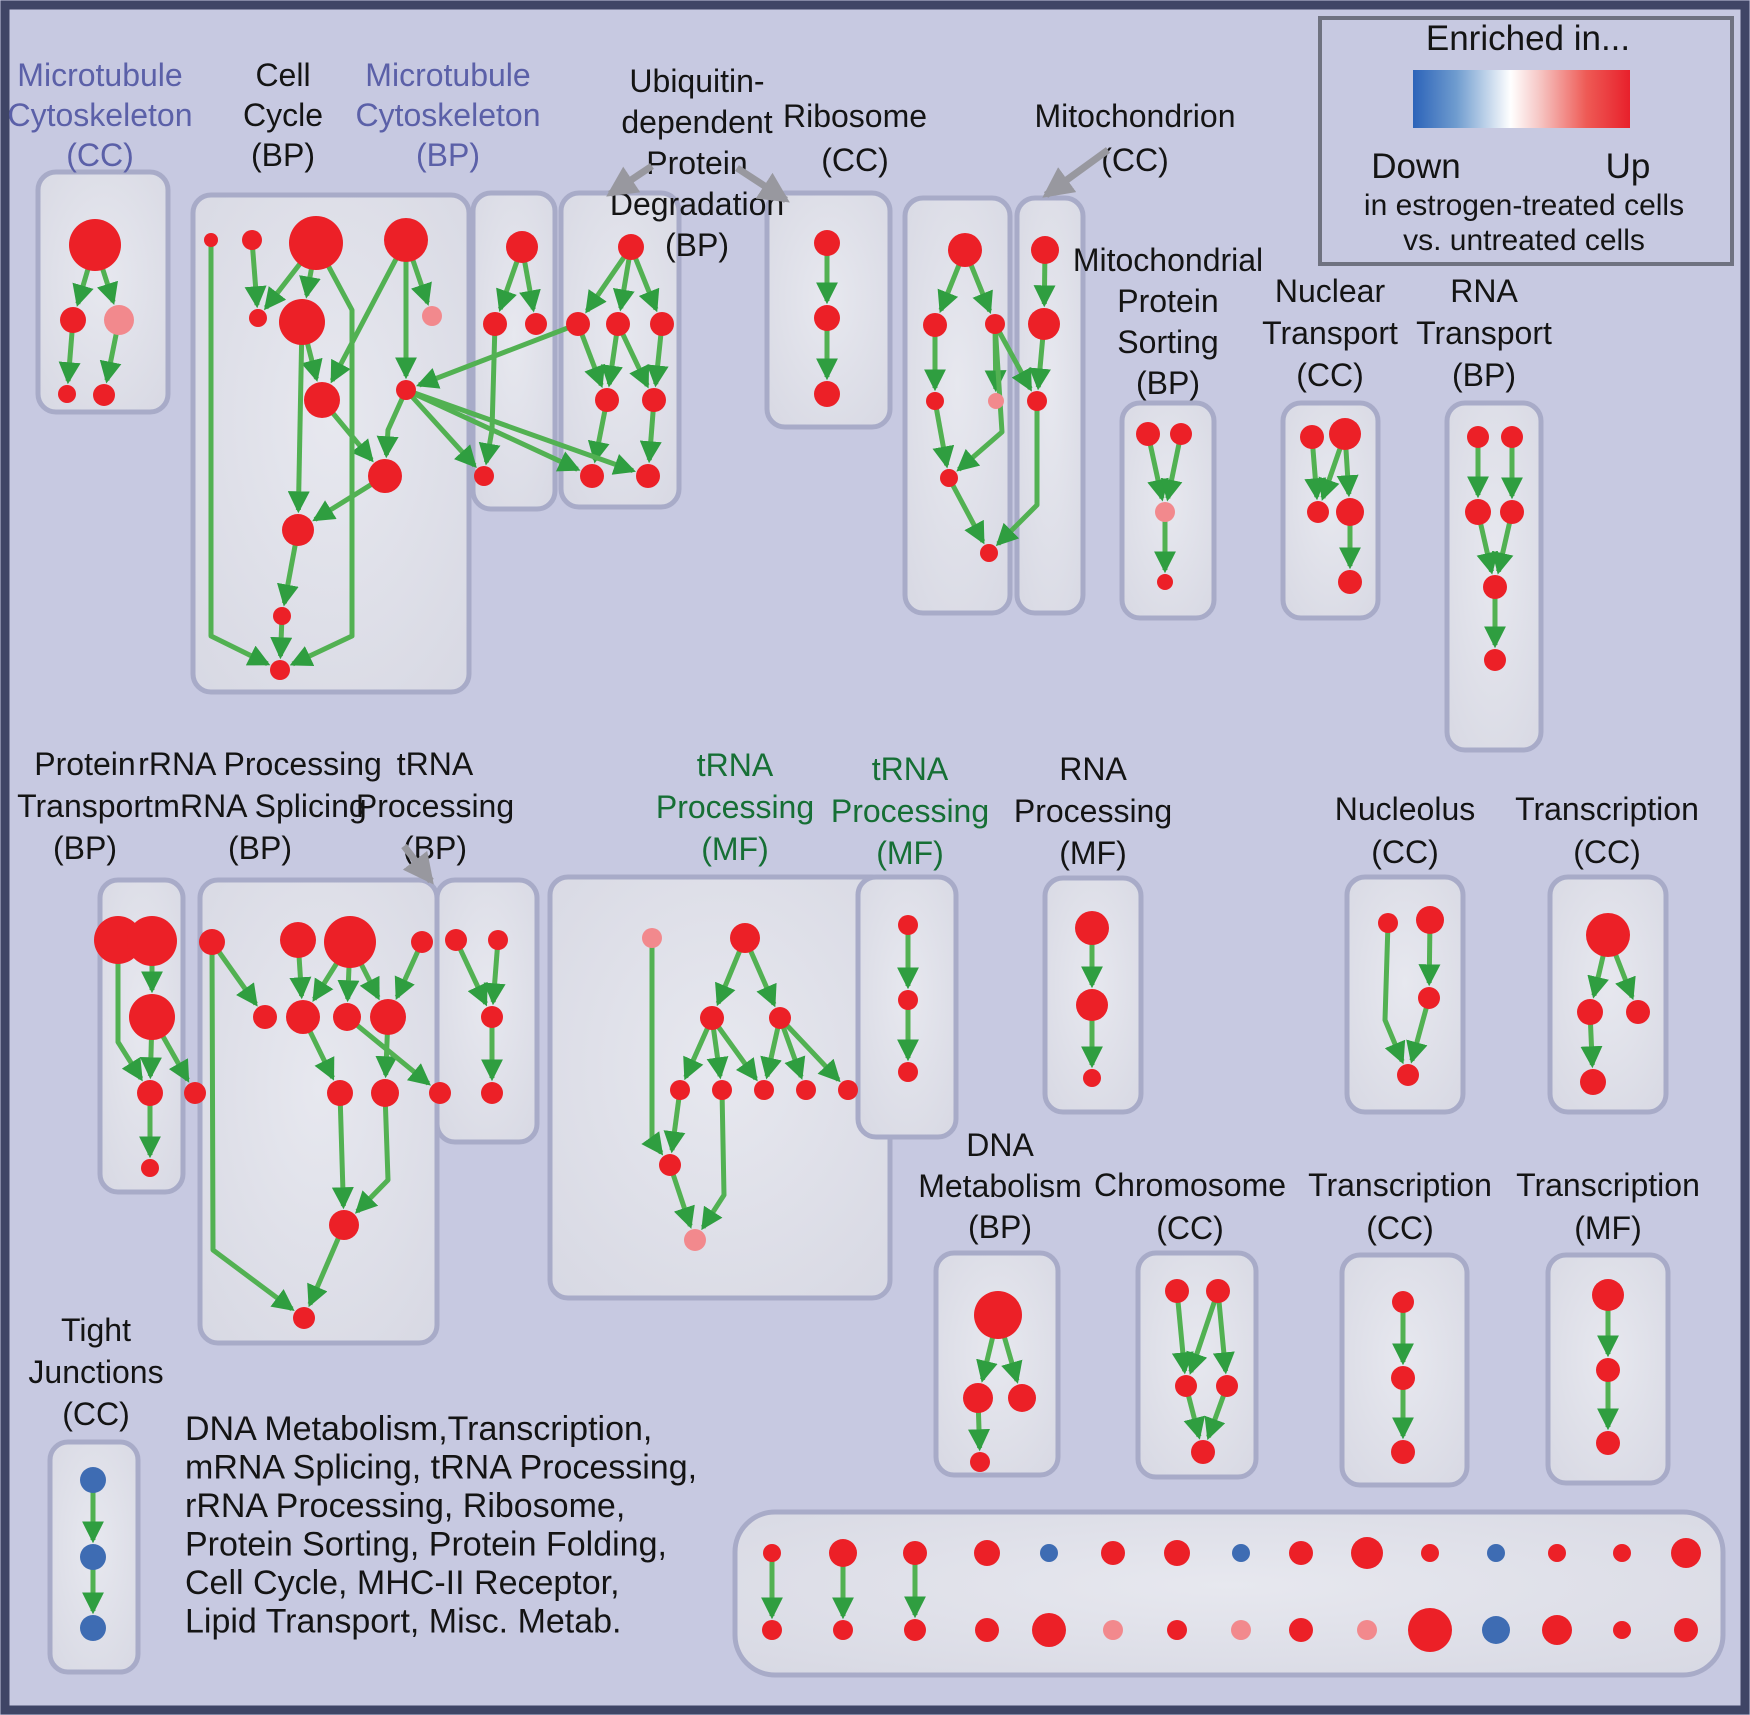 The image size is (1750, 1715). What do you see at coordinates (298, 530) in the screenshot?
I see `go-term-node-cell-cycle-n11` at bounding box center [298, 530].